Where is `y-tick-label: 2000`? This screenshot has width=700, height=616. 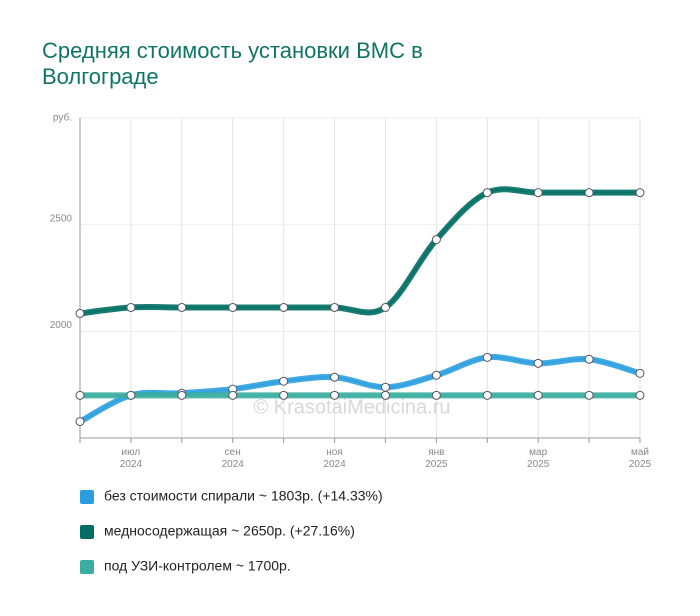
y-tick-label: 2000 is located at coordinates (61, 325).